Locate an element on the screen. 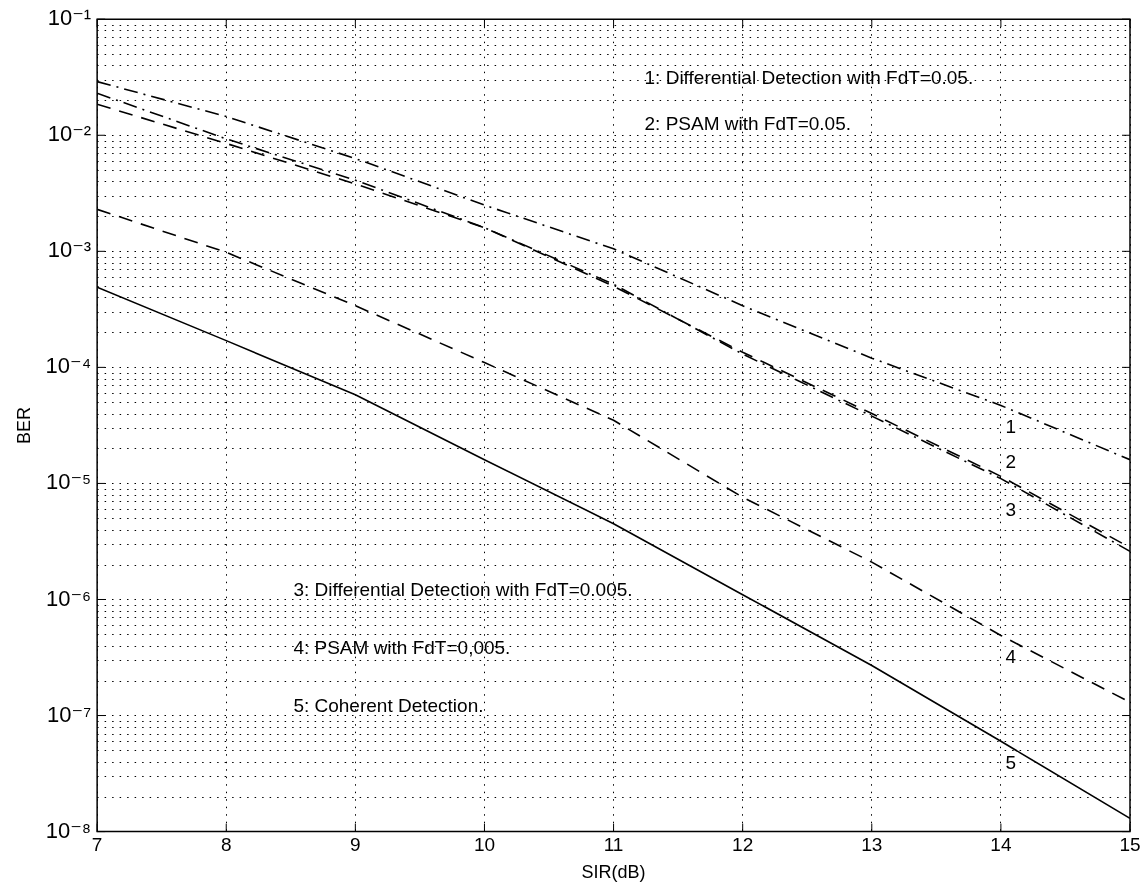  annotation: 5 is located at coordinates (1011, 762).